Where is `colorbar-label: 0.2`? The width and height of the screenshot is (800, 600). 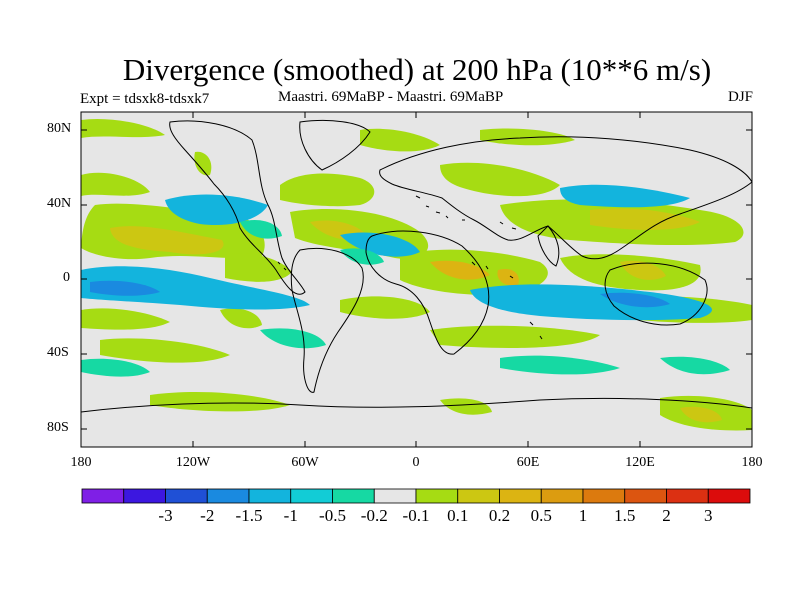
colorbar-label: 0.2 is located at coordinates (499, 515).